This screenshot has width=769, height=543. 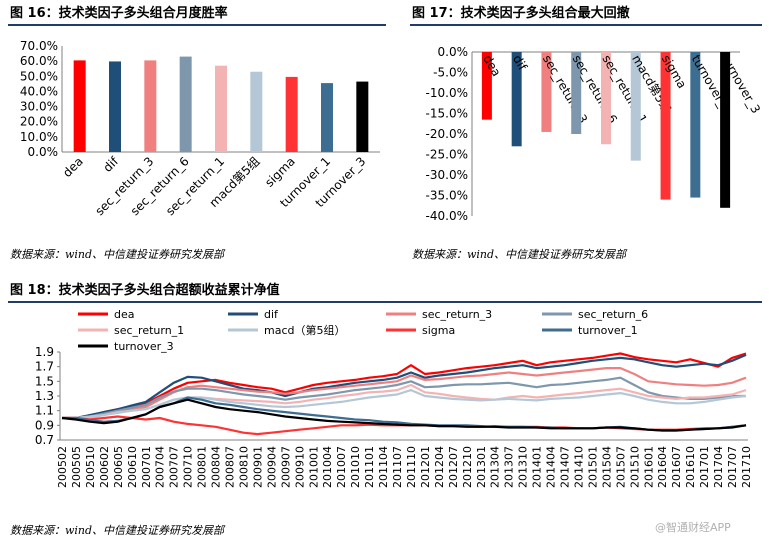 What do you see at coordinates (299, 467) in the screenshot?
I see `fig18-x-tick-label: 200910` at bounding box center [299, 467].